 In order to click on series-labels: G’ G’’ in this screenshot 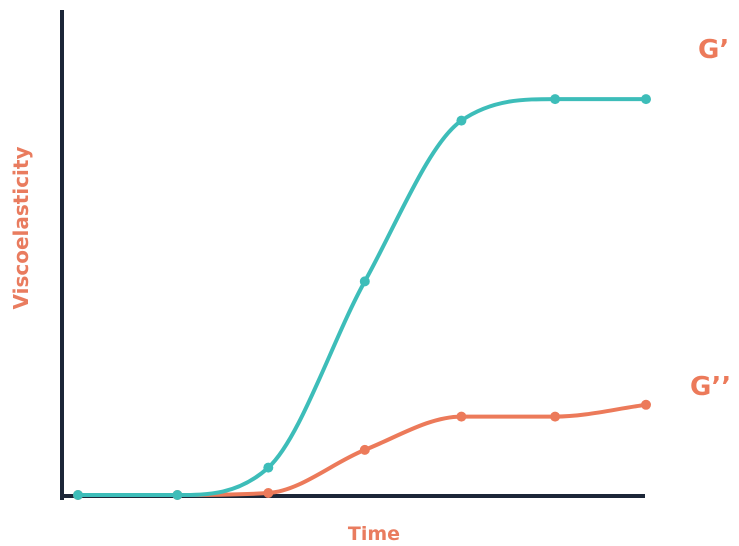, I will do `click(710, 218)`.